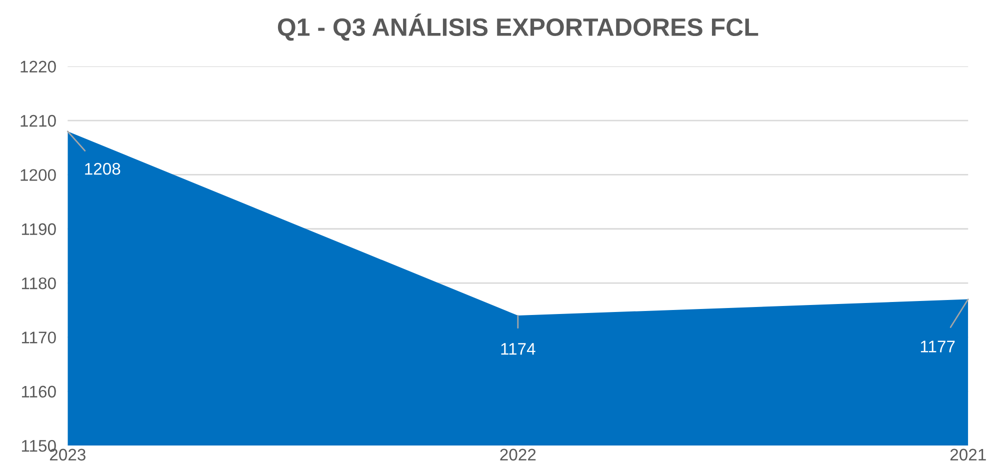  Describe the element at coordinates (102, 168) in the screenshot. I see `data-label: 1208` at that location.